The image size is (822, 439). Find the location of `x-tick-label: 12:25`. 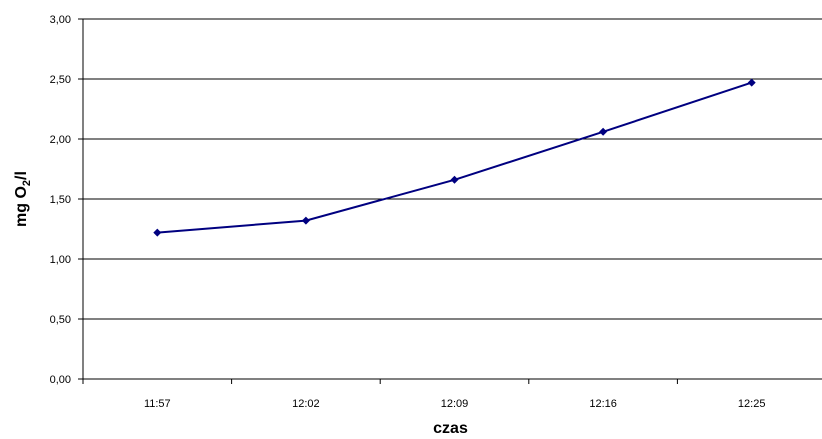

x-tick-label: 12:25 is located at coordinates (752, 404).